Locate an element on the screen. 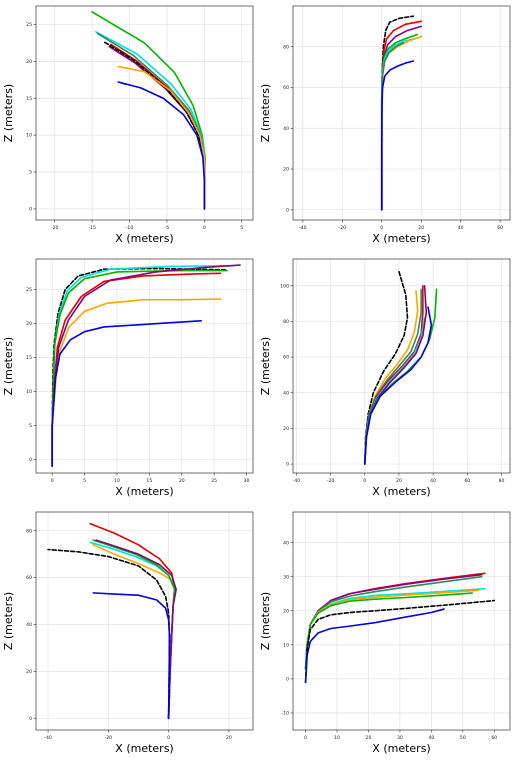 The image size is (514, 760). y-tick-label: 30 is located at coordinates (286, 577).